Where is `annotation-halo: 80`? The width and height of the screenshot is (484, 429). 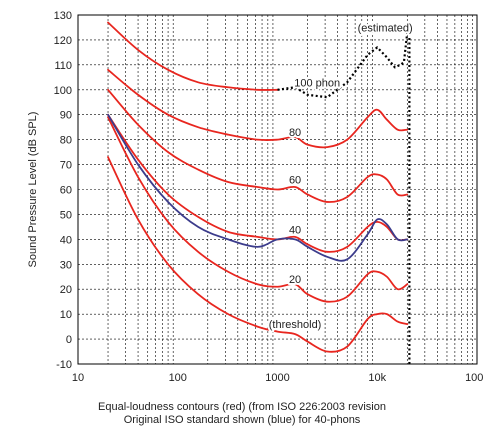
annotation-halo: 80 is located at coordinates (295, 133).